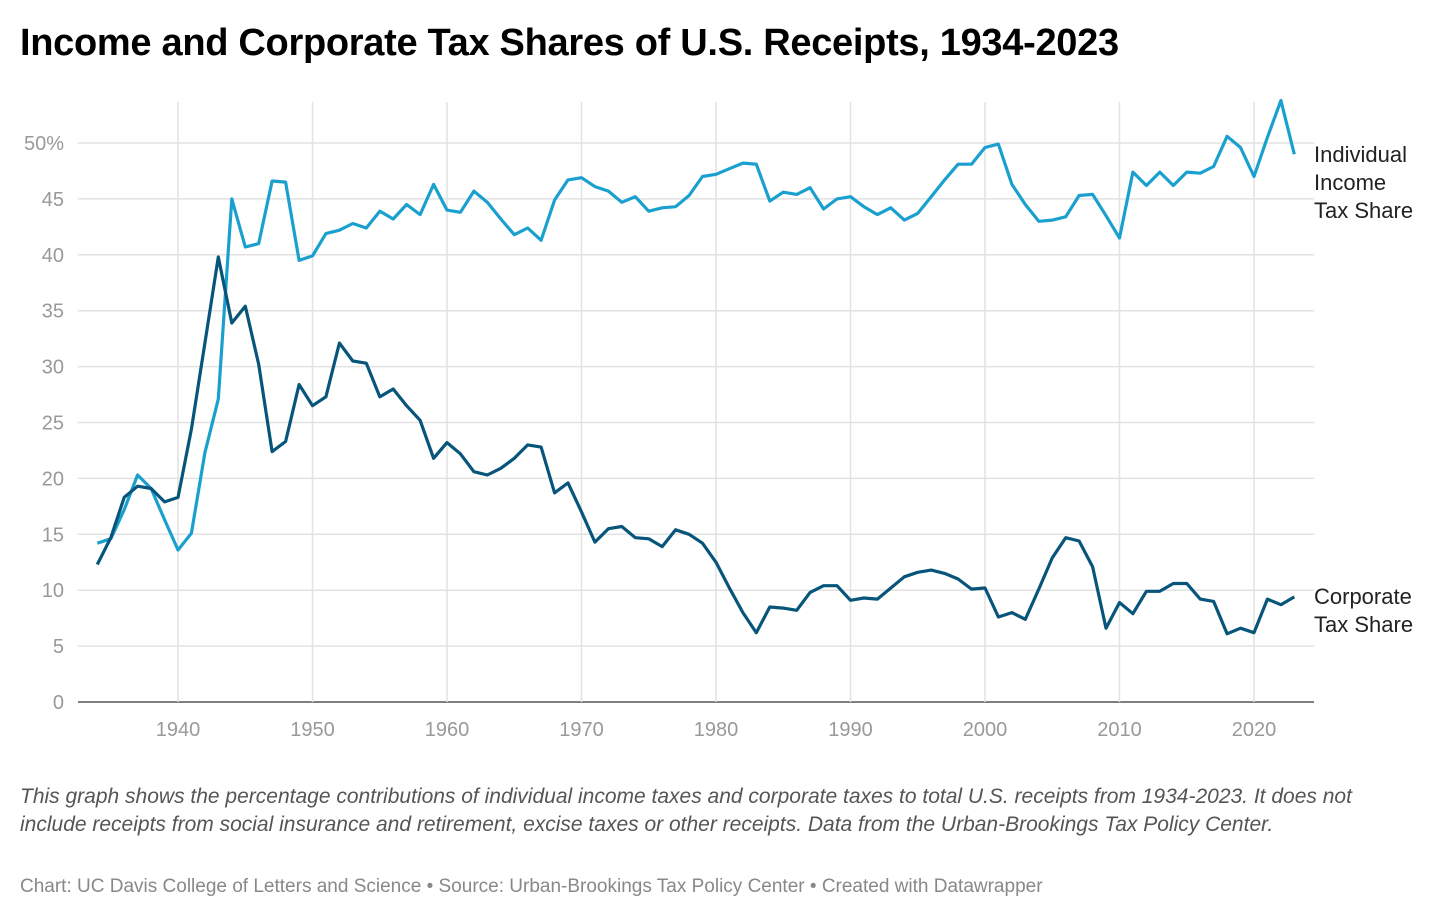 This screenshot has height=922, width=1440. I want to click on y-tick-label: 35, so click(53, 312).